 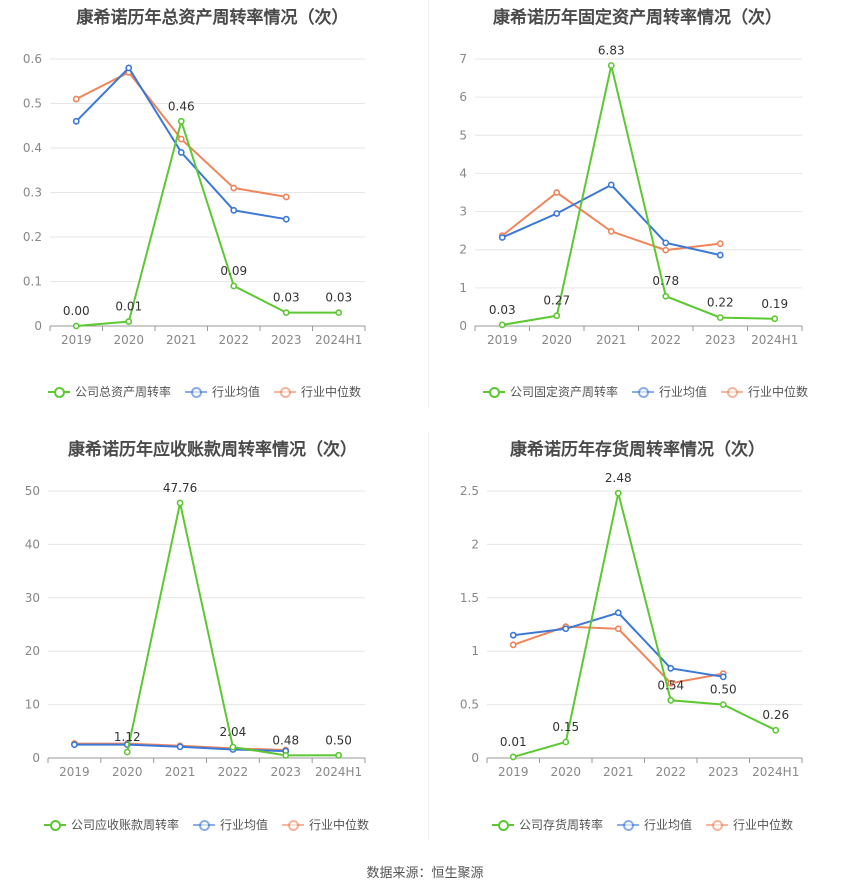 What do you see at coordinates (55, 825) in the screenshot?
I see `legend-swatch` at bounding box center [55, 825].